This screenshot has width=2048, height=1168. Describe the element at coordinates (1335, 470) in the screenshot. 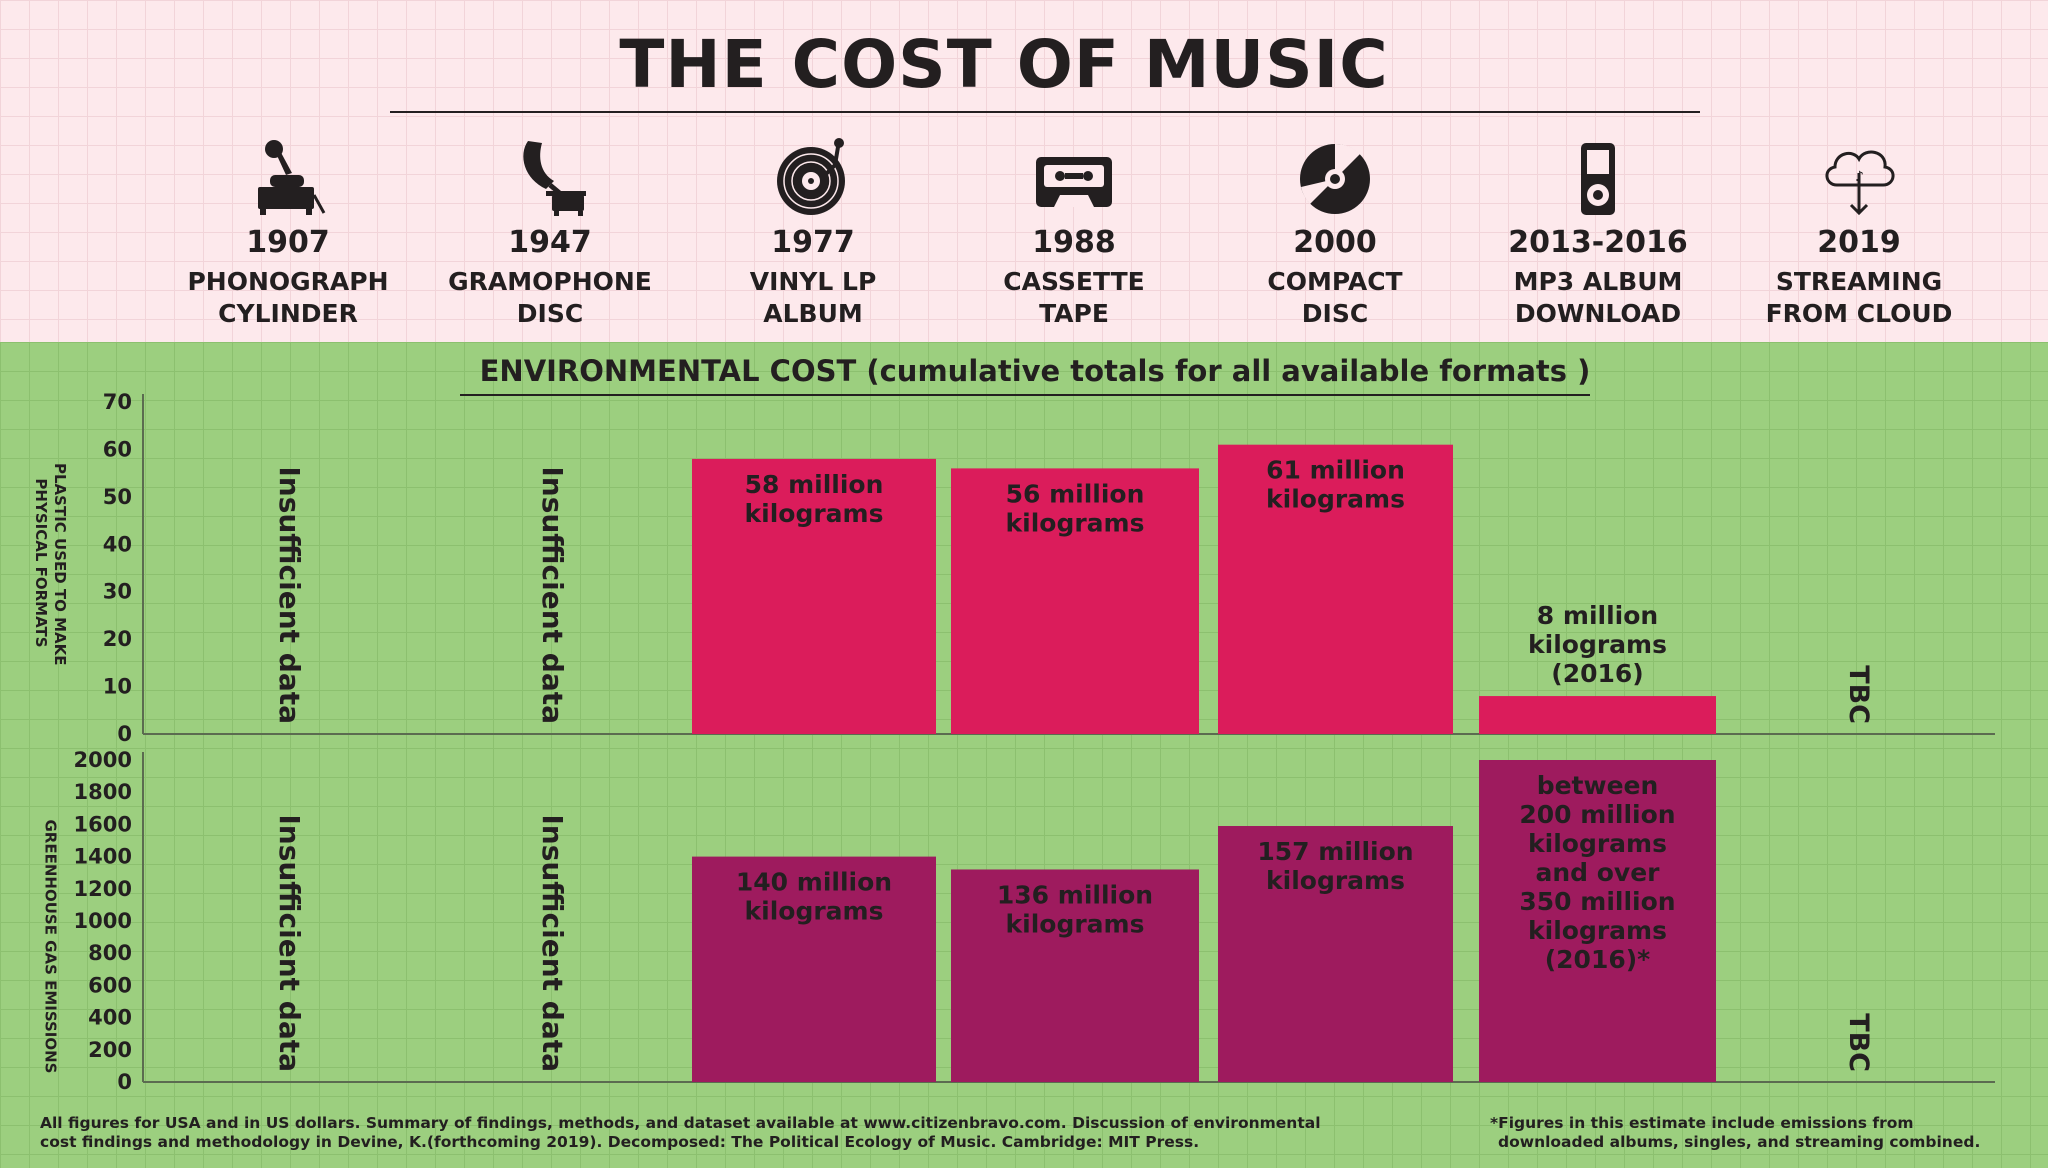

I see `plastic-bar-label: 61 million` at that location.